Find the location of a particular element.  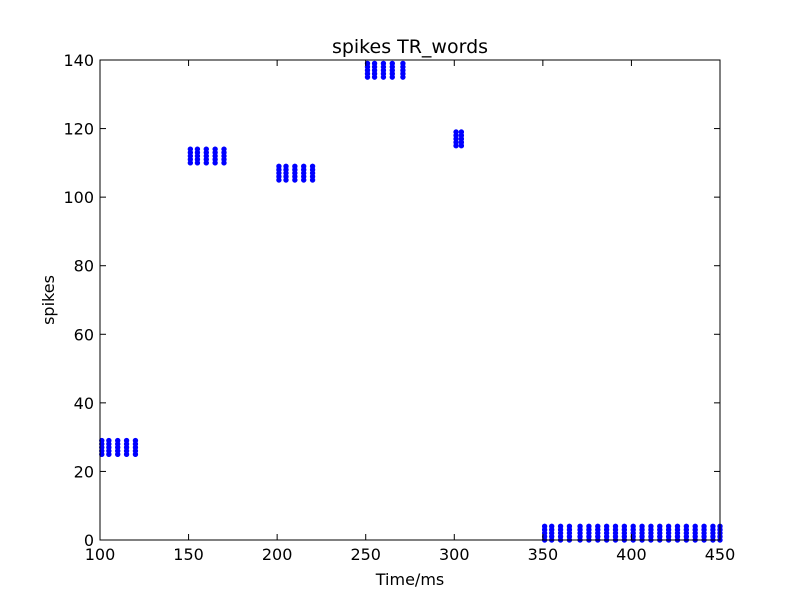

x-tick-label: 450 is located at coordinates (720, 554).